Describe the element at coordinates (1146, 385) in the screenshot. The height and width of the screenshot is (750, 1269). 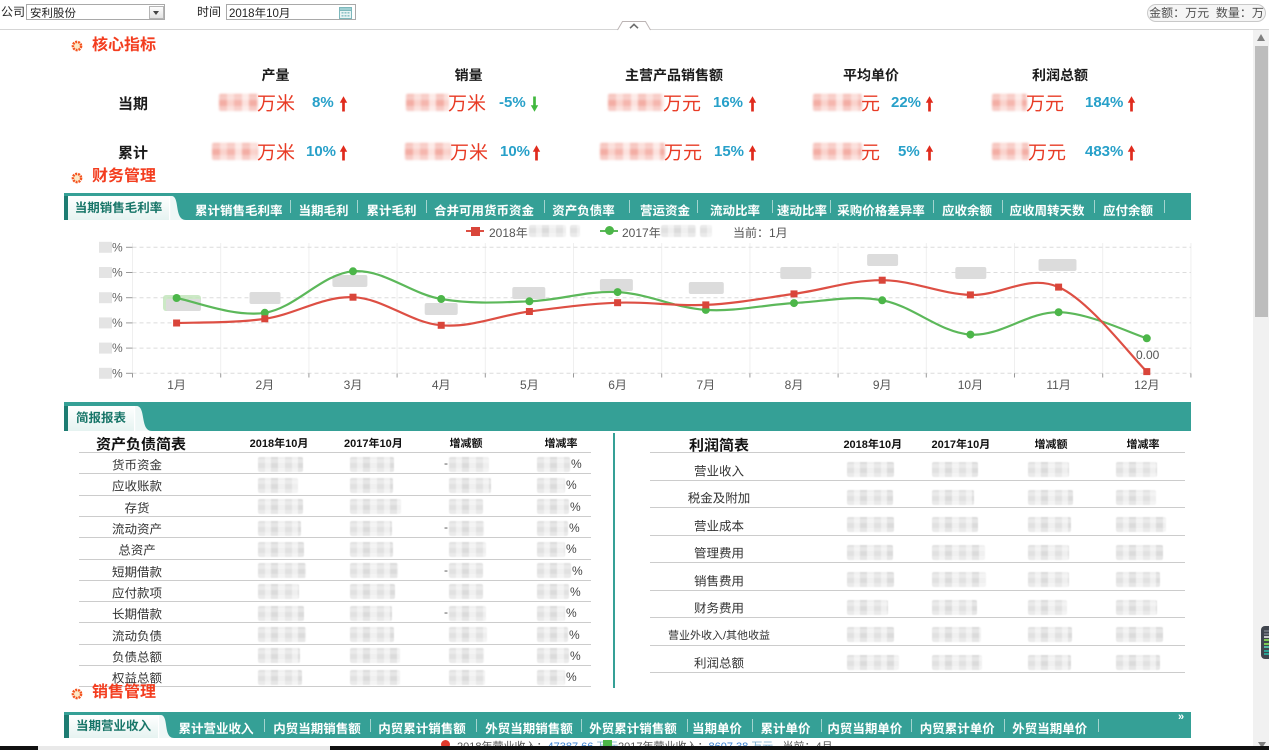
I see `svg-text: 12月` at that location.